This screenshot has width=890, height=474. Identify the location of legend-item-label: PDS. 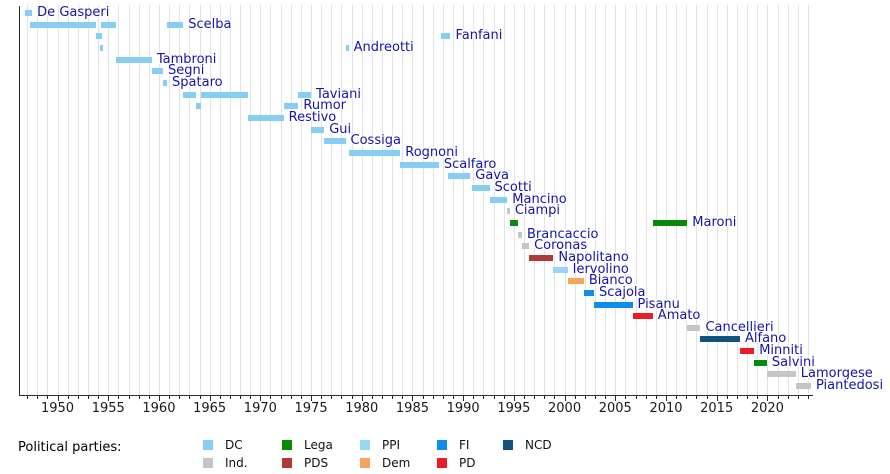
(316, 463).